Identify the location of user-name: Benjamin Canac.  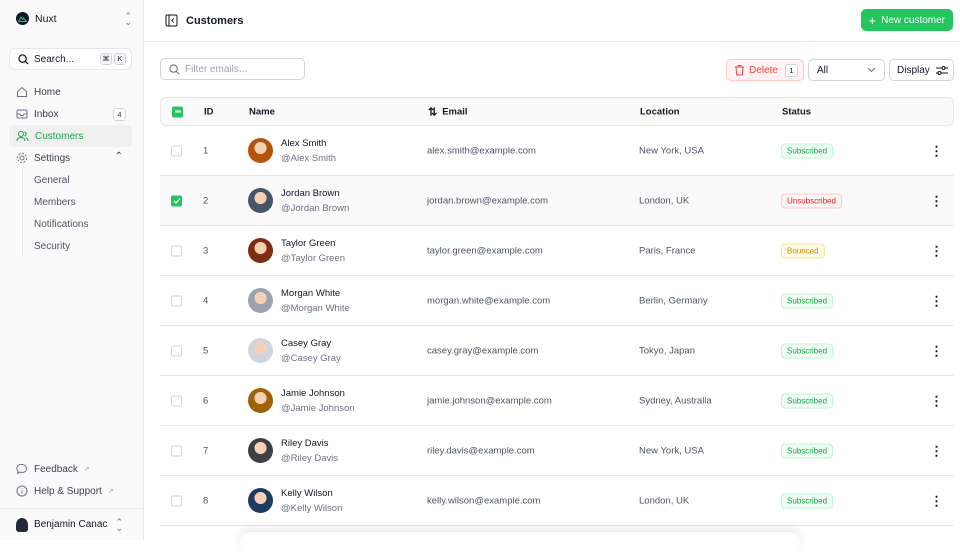
(71, 524).